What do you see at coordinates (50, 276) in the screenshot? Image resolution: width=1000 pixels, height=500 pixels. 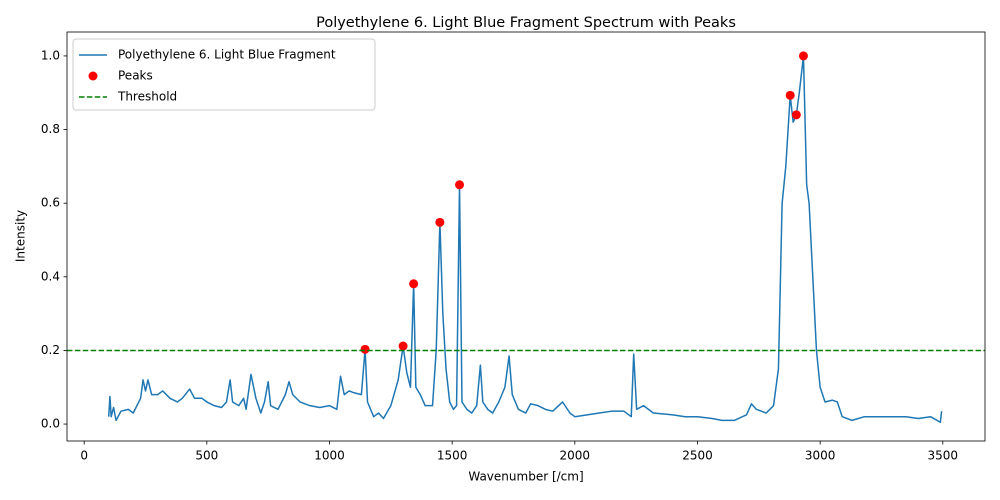 I see `y-tick-label: 0.4` at bounding box center [50, 276].